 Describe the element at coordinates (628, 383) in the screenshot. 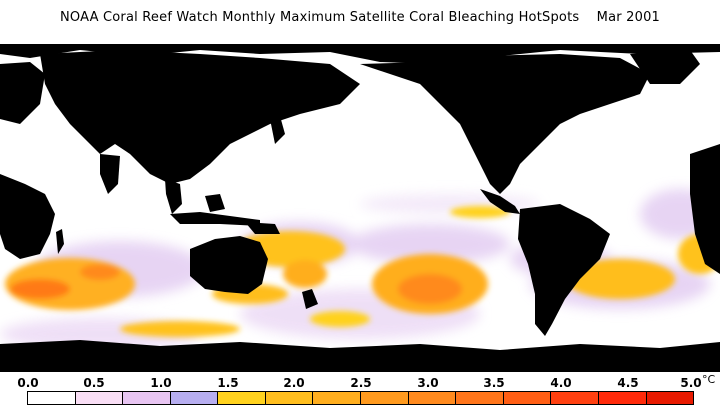

I see `tick-label: 4.5` at that location.